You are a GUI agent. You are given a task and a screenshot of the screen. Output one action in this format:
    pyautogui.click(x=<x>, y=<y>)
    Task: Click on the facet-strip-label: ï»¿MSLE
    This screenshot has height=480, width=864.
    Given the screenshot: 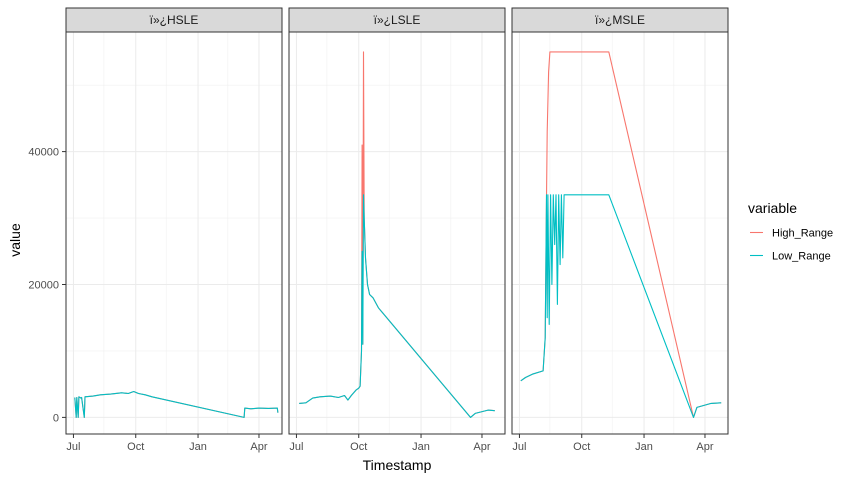 What is the action you would take?
    pyautogui.click(x=620, y=20)
    